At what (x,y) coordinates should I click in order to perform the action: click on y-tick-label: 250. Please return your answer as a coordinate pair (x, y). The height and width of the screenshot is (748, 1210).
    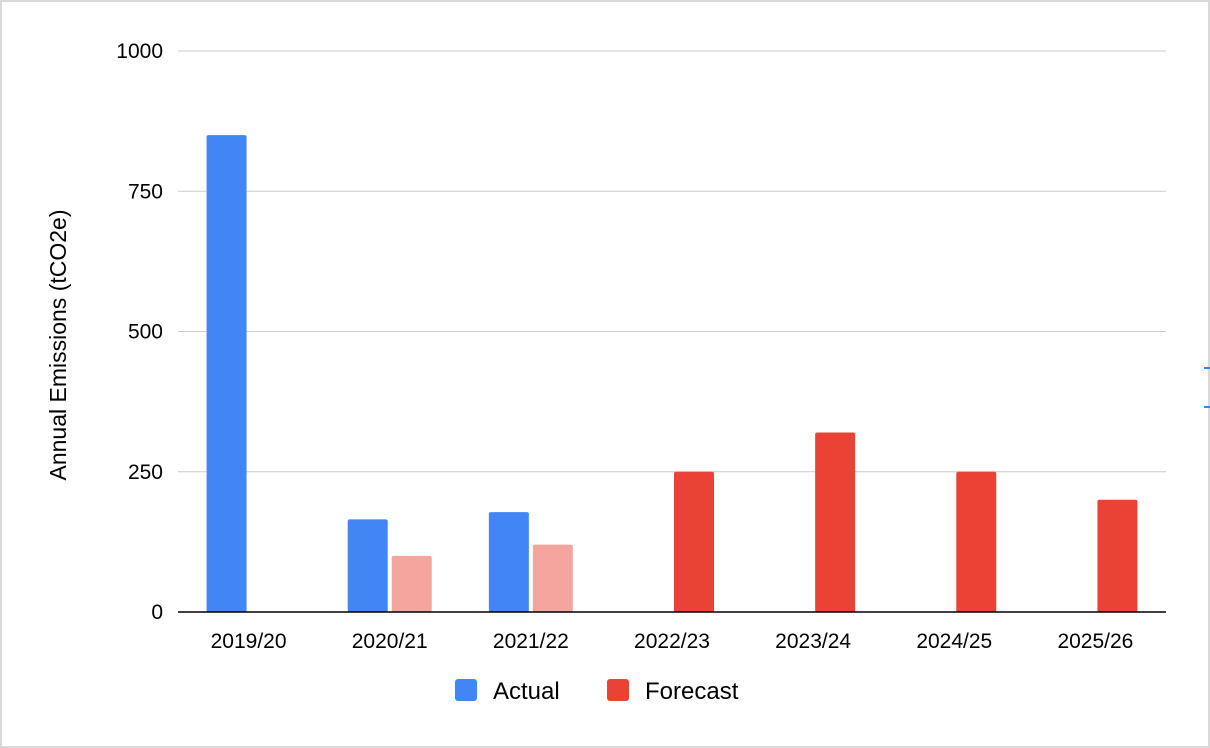
    Looking at the image, I should click on (145, 472).